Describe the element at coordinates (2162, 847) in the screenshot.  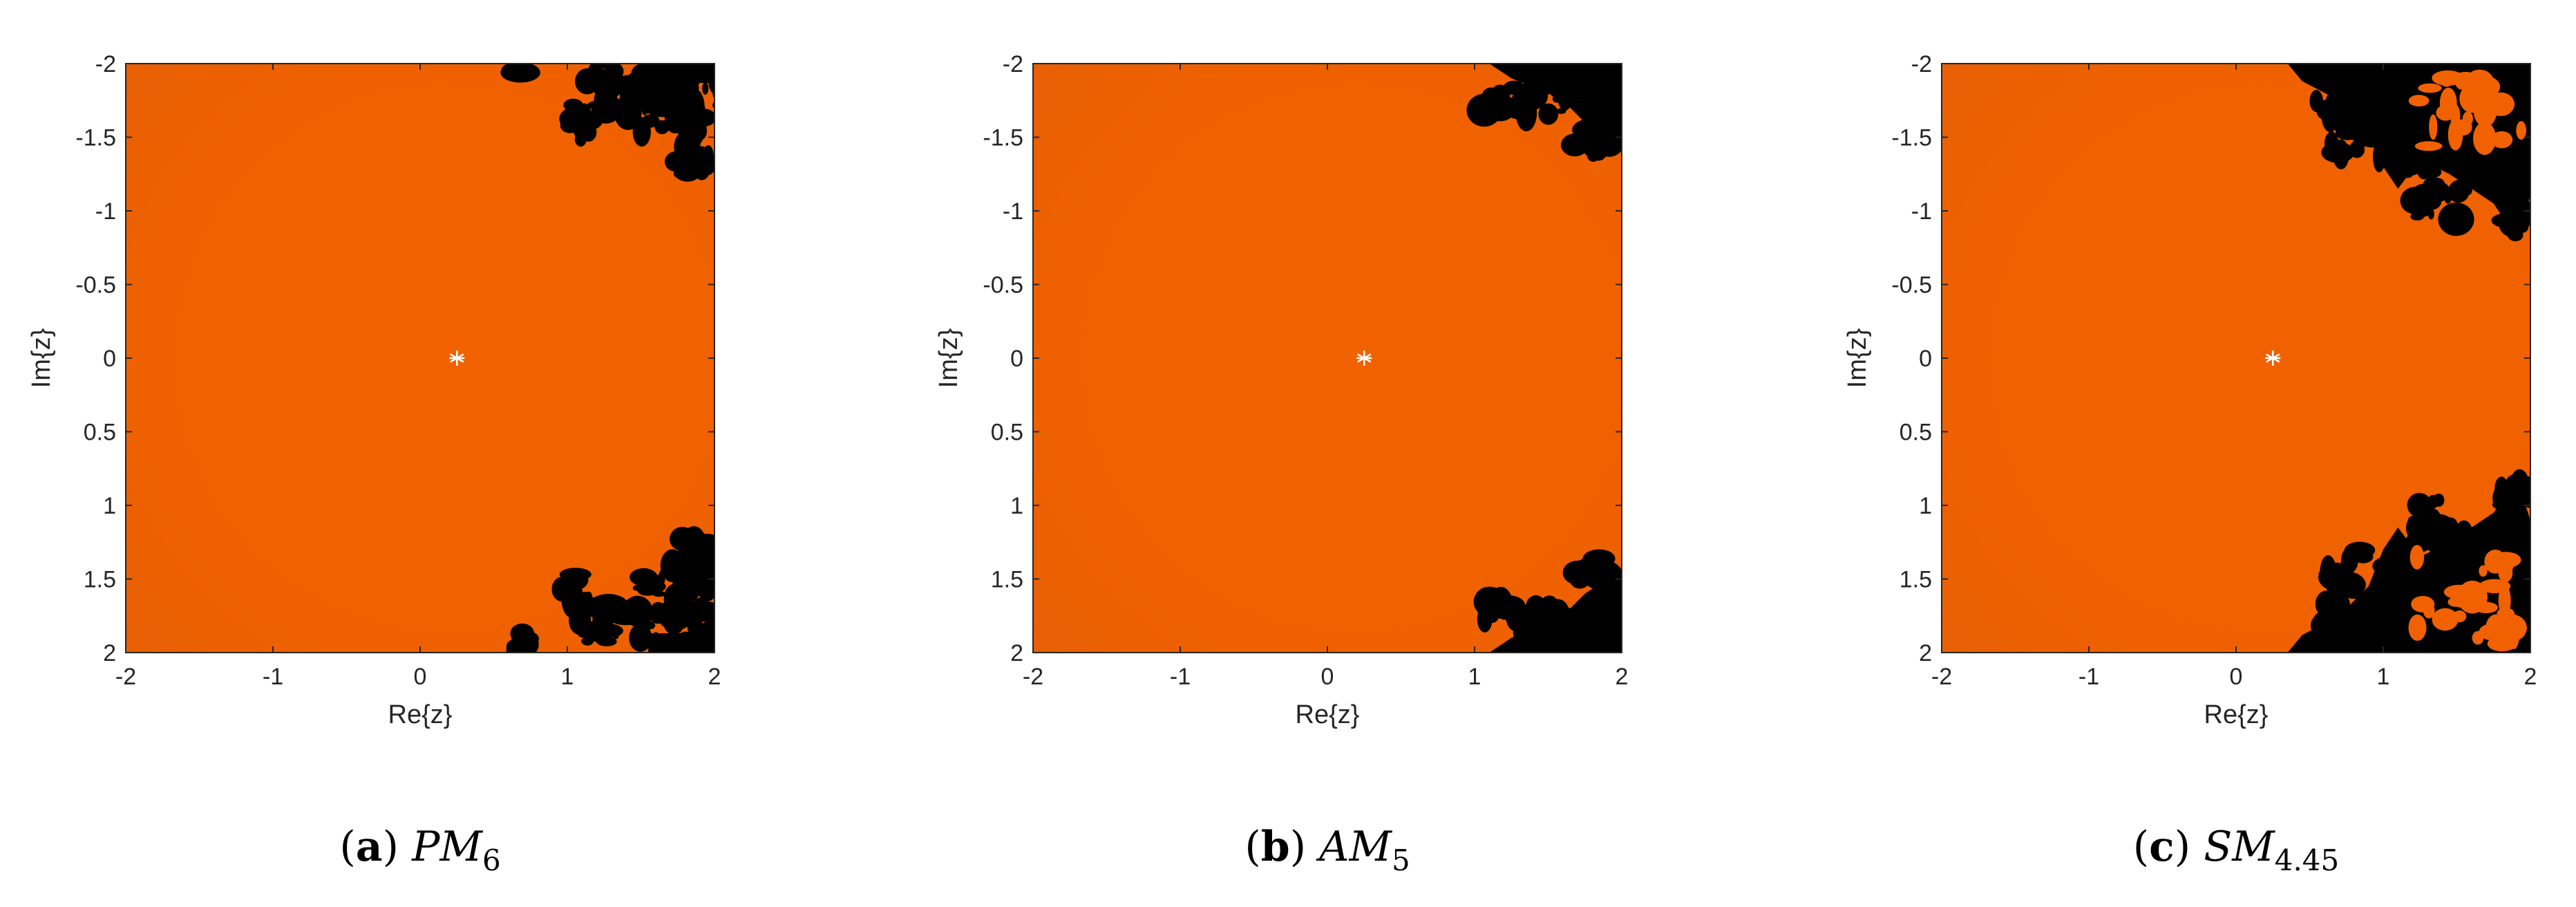
I see `caption-letter: c` at that location.